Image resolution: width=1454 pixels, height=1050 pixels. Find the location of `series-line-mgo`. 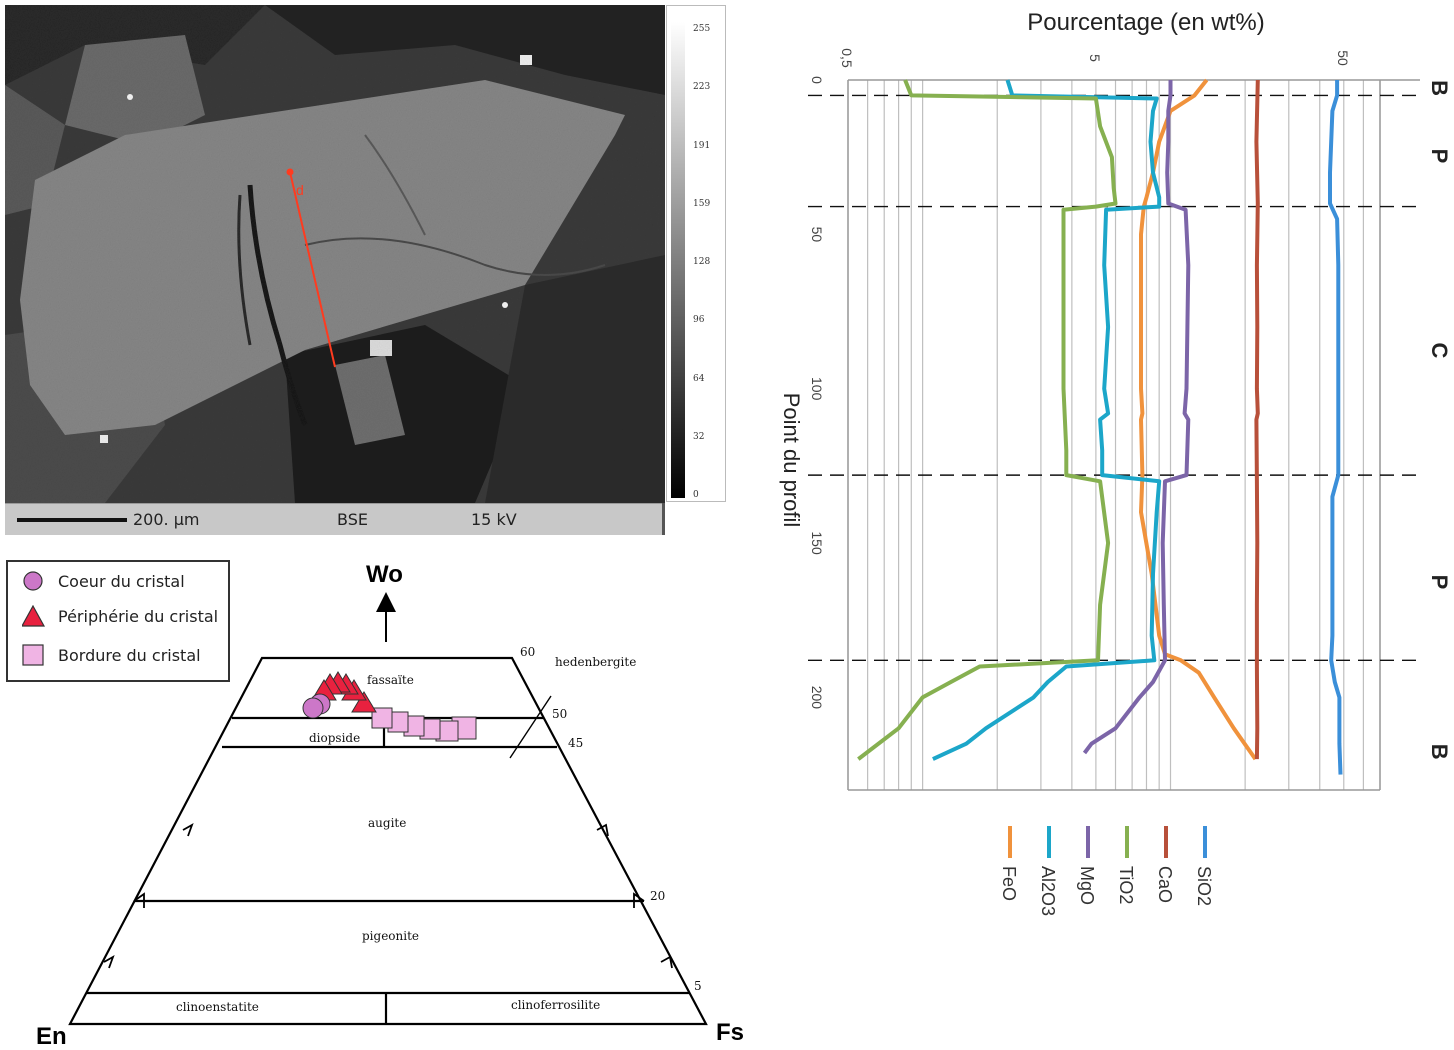

series-line-mgo is located at coordinates (1136, 417).